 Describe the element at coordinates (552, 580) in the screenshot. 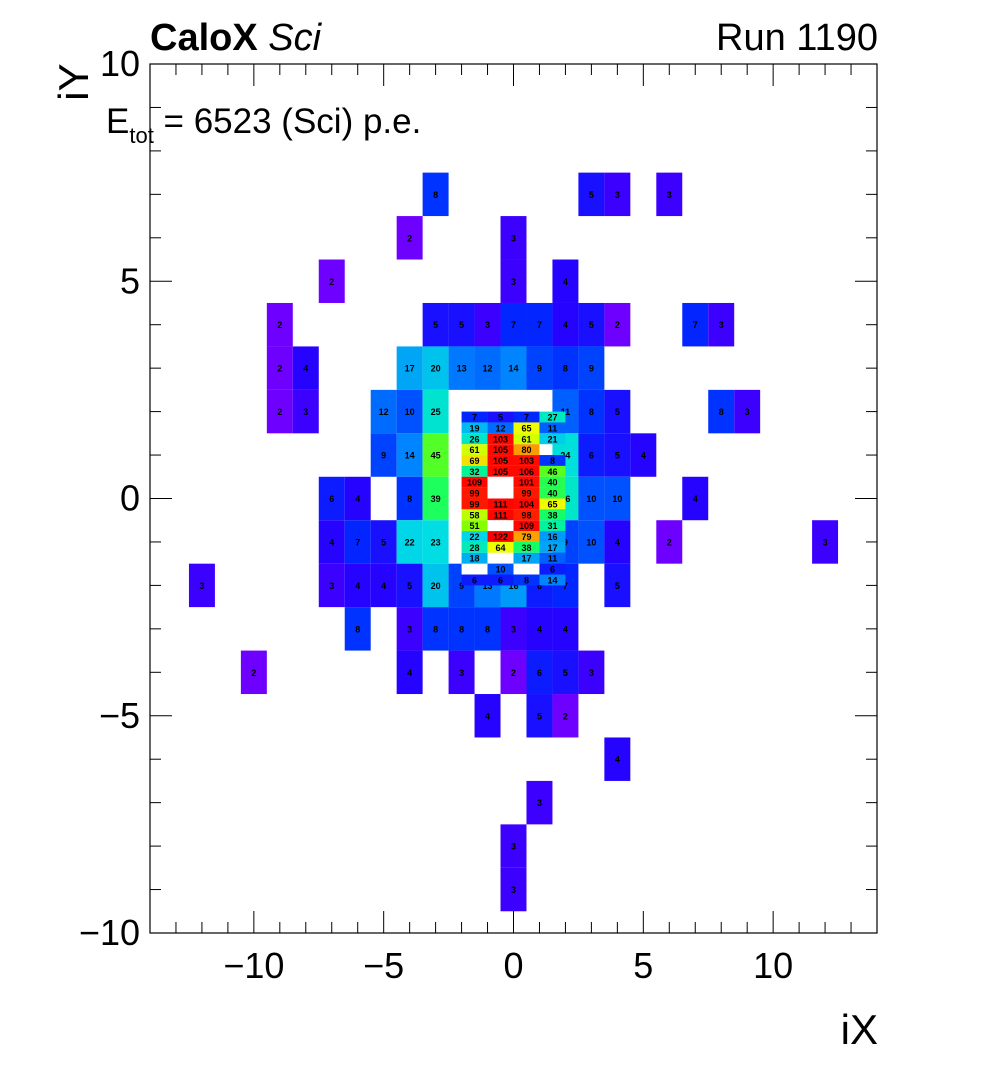

I see `fine-cell-label: 14` at that location.